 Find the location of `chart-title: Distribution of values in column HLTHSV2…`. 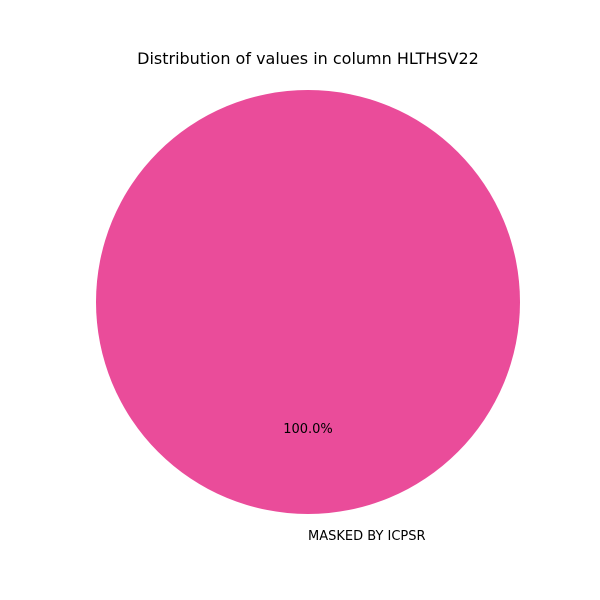

chart-title: Distribution of values in column HLTHSV2… is located at coordinates (308, 58).